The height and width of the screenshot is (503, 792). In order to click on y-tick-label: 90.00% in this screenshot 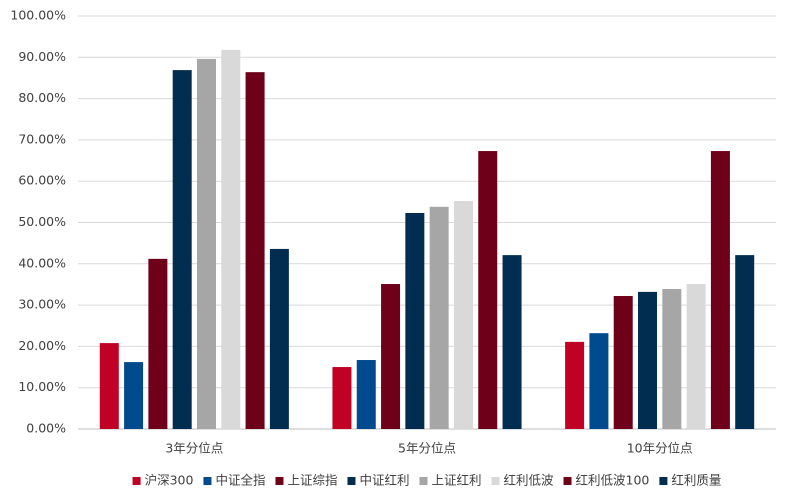, I will do `click(42, 56)`.